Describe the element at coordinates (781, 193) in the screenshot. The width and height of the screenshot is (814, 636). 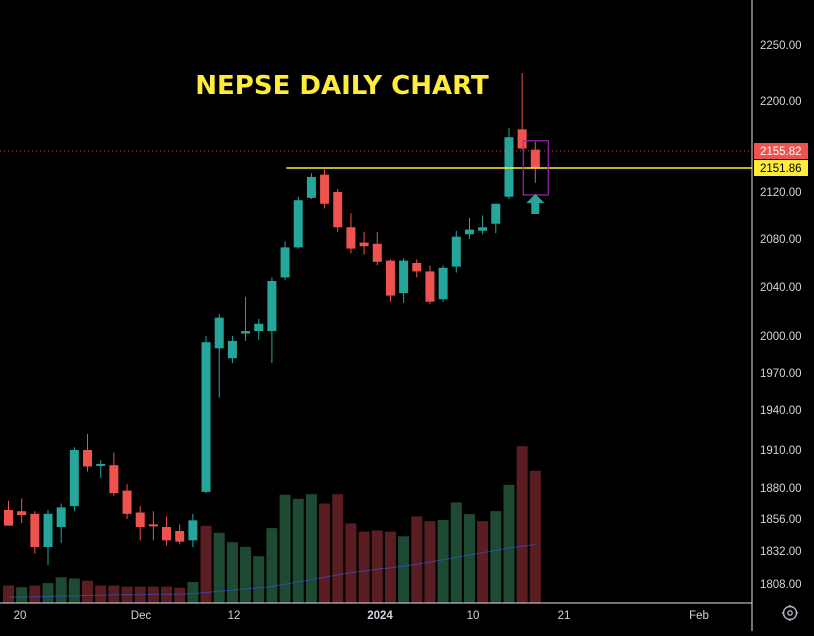
I see `price-tick-label: 2120.00` at that location.